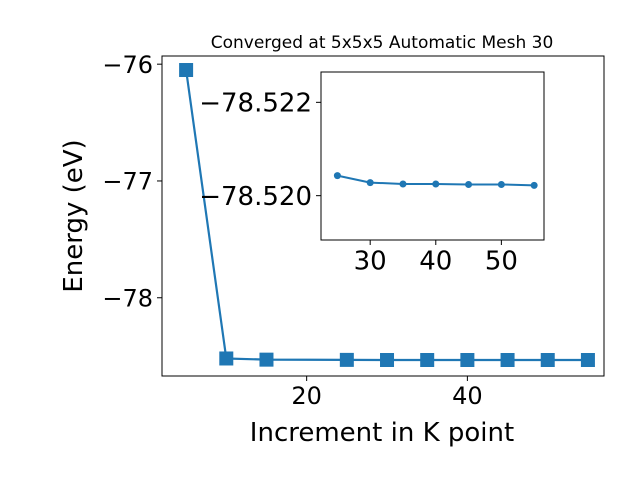  I want to click on inset-y-tick-label: −78.520, so click(255, 197).